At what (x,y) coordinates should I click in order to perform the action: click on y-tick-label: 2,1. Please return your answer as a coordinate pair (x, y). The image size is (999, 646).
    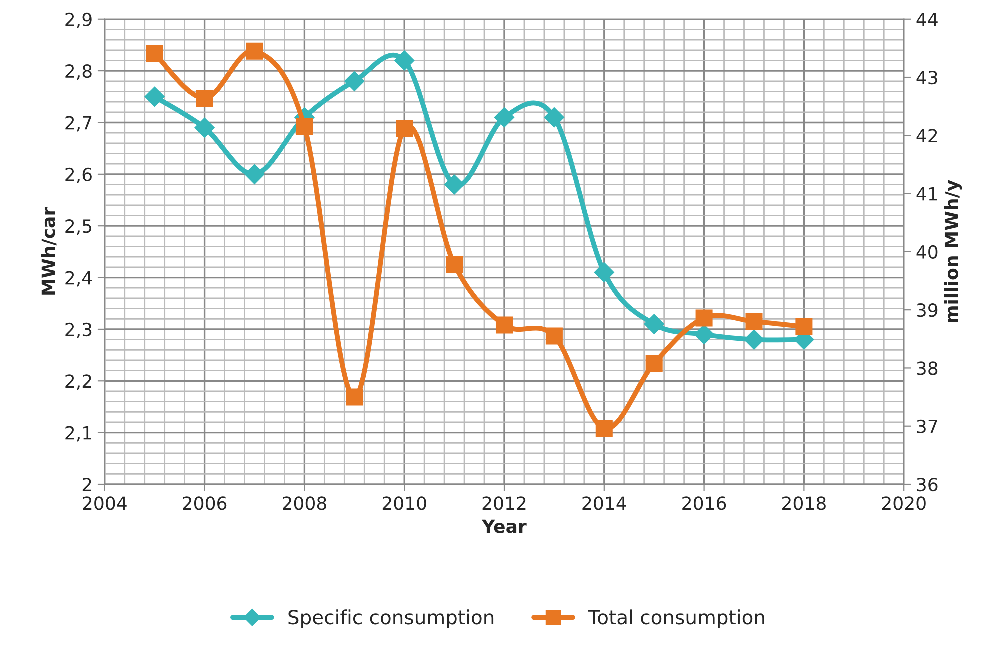
    Looking at the image, I should click on (79, 434).